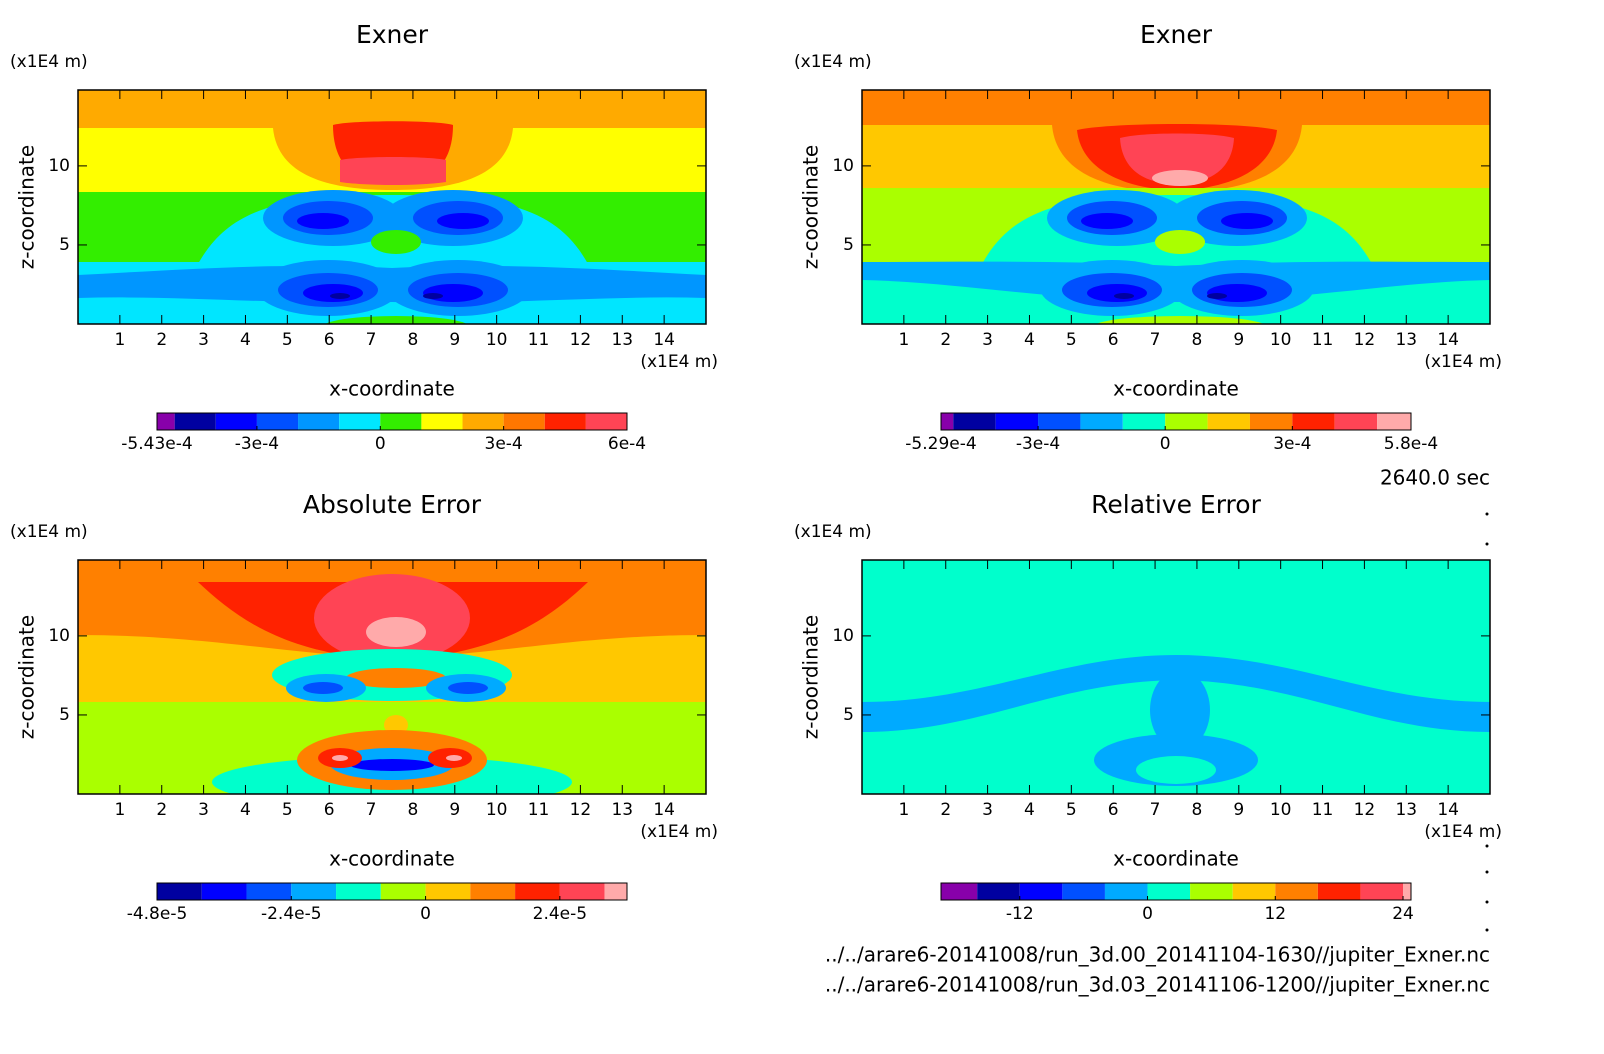 The height and width of the screenshot is (1054, 1604). What do you see at coordinates (1365, 810) in the screenshot?
I see `x-tick-label: 12` at bounding box center [1365, 810].